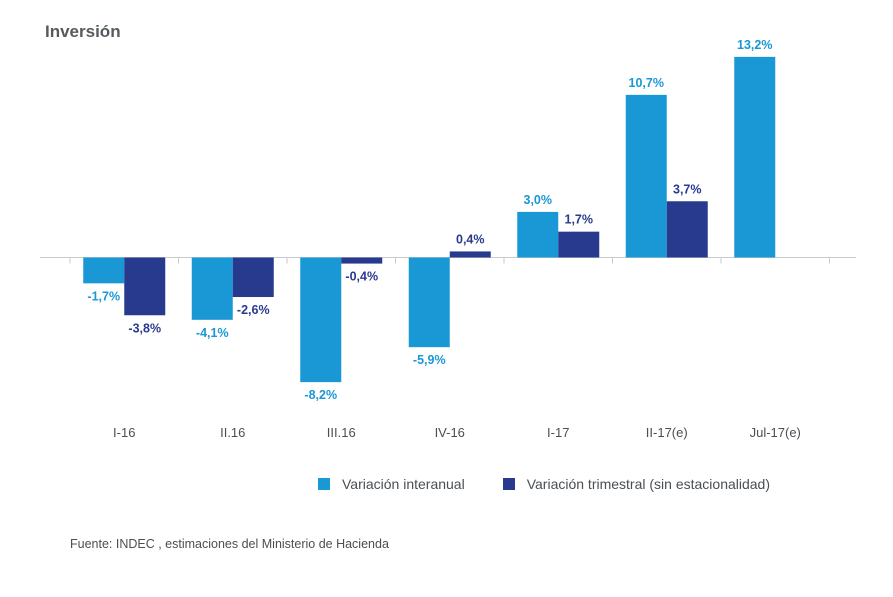 This screenshot has width=893, height=597. Describe the element at coordinates (324, 484) in the screenshot. I see `legend-swatch-interanual` at that location.